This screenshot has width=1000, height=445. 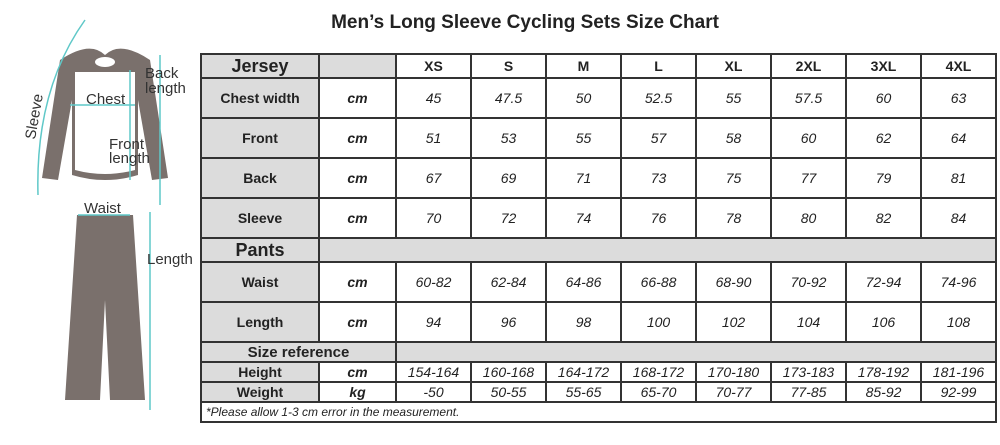 What do you see at coordinates (658, 178) in the screenshot?
I see `value-cell: 73` at bounding box center [658, 178].